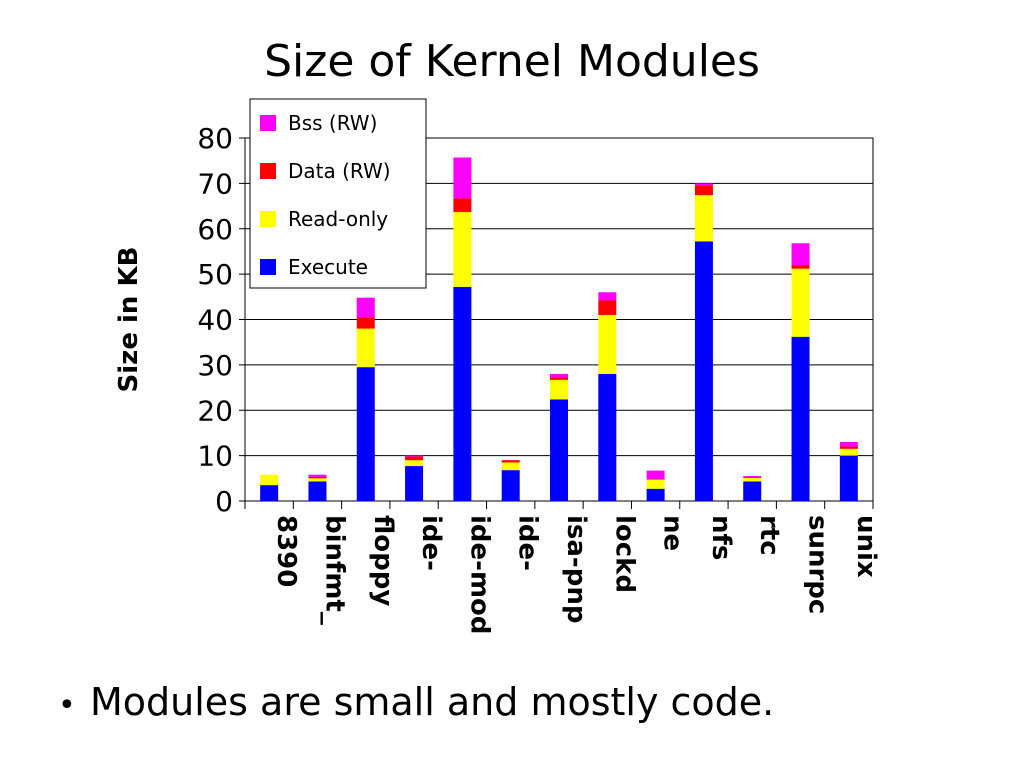 This screenshot has height=768, width=1024. I want to click on x-tick-label: sunrpc, so click(818, 564).